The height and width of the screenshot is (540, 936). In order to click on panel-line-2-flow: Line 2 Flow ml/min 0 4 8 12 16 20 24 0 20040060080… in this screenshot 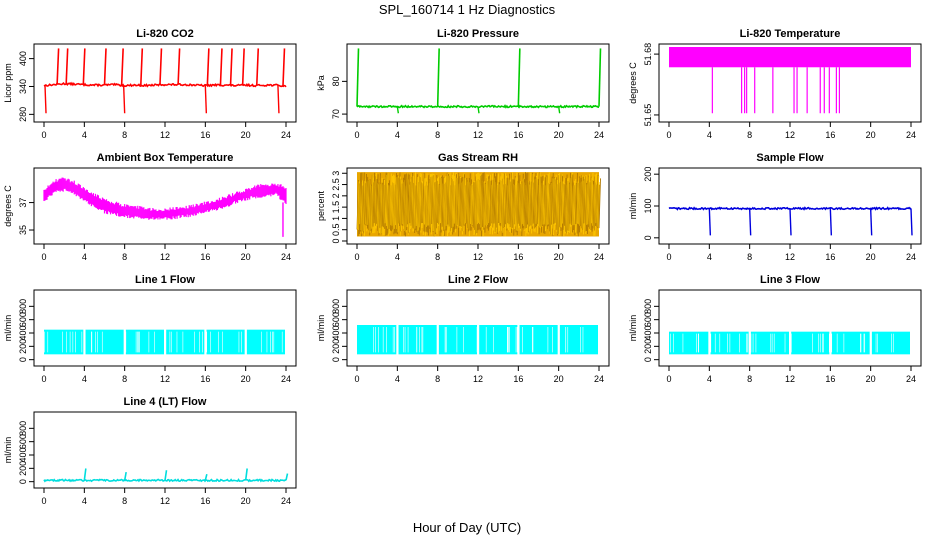, I will do `click(463, 329)`.